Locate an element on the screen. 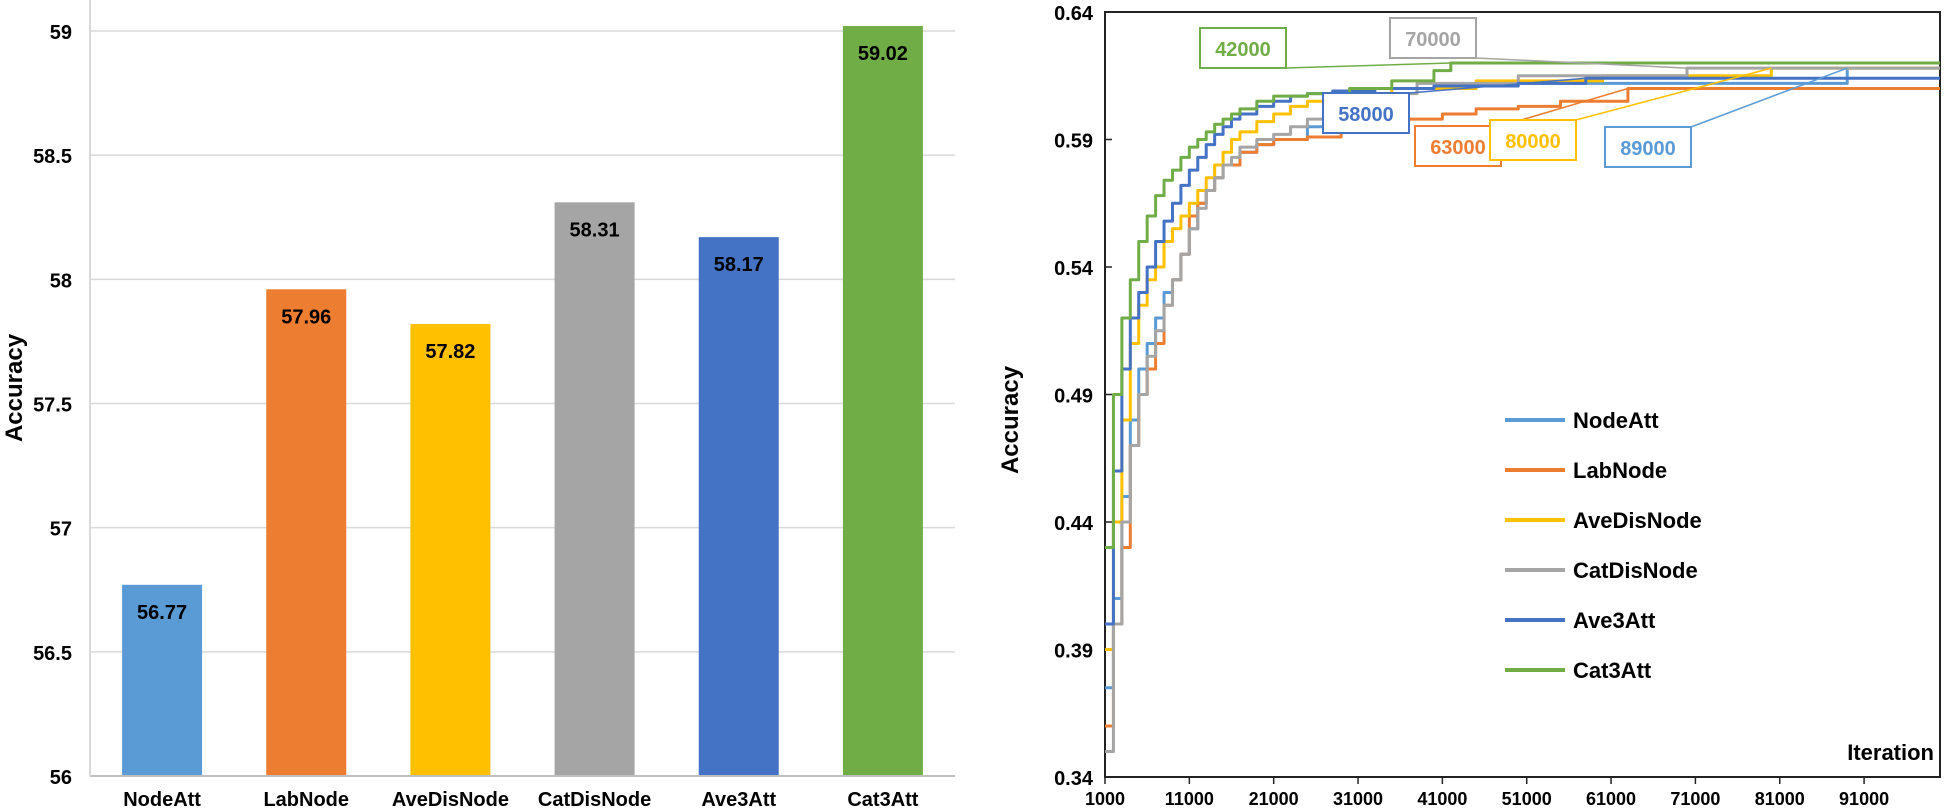 The width and height of the screenshot is (1945, 811). line-x-axis-title: Iteration is located at coordinates (1890, 752).